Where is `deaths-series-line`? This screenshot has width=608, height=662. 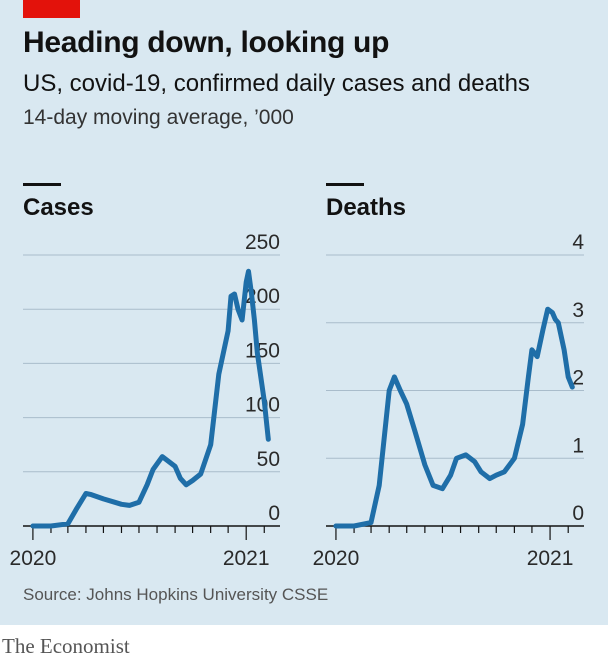
deaths-series-line is located at coordinates (454, 417).